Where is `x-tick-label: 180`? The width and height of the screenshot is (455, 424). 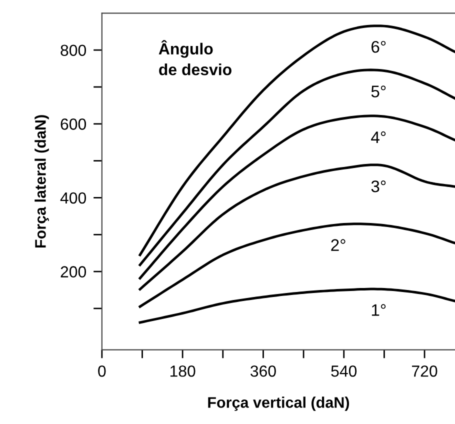
x-tick-label: 180 is located at coordinates (183, 371).